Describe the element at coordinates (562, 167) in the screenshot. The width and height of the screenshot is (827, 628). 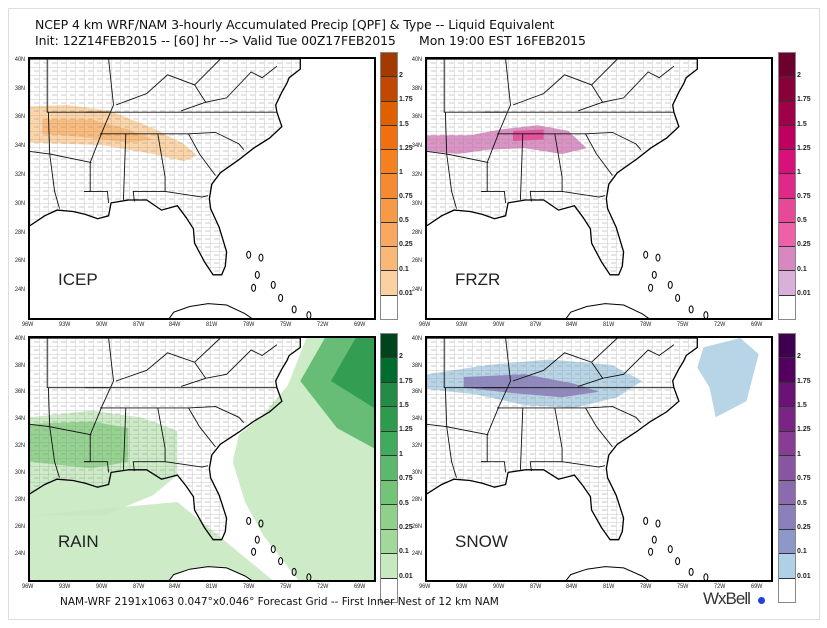
I see `county-lines` at that location.